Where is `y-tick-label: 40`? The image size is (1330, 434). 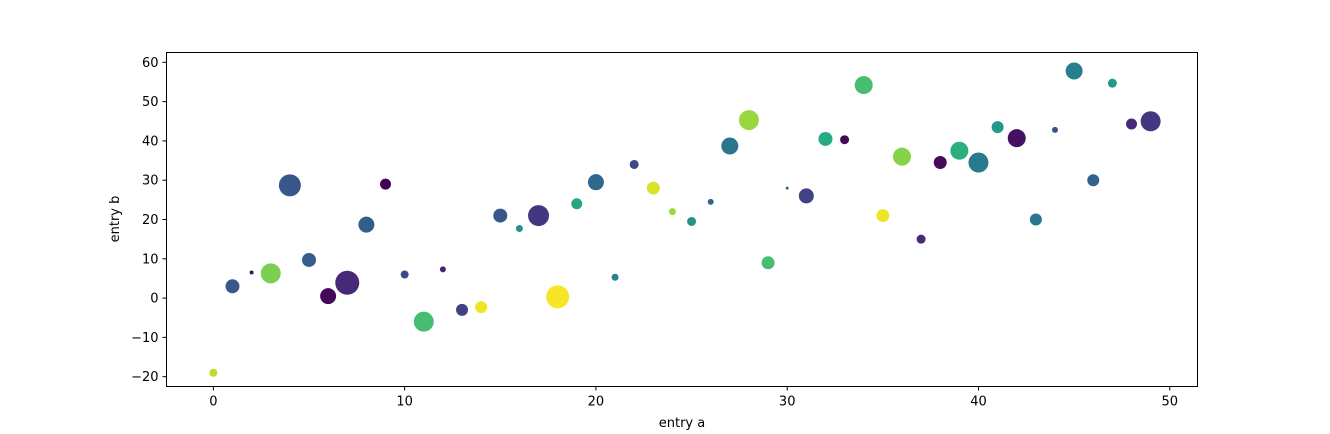
y-tick-label: 40 is located at coordinates (150, 141).